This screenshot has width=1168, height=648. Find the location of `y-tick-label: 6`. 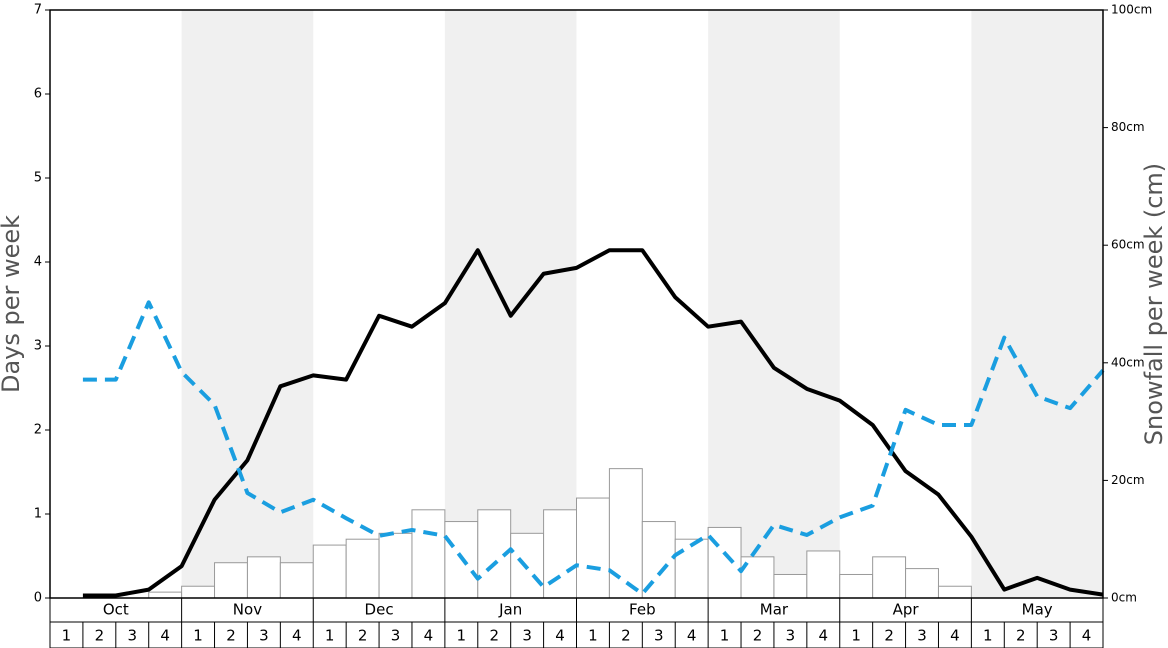

y-tick-label: 6 is located at coordinates (38, 94).